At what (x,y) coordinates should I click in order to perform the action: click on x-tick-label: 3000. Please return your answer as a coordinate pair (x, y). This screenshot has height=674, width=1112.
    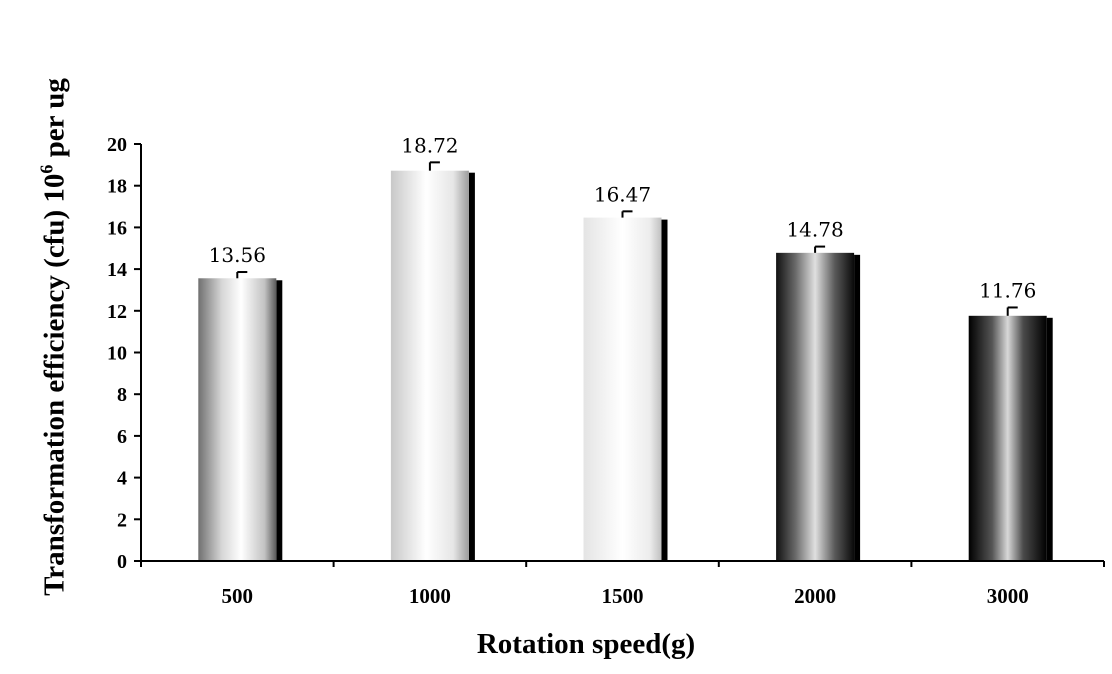
    Looking at the image, I should click on (1008, 596).